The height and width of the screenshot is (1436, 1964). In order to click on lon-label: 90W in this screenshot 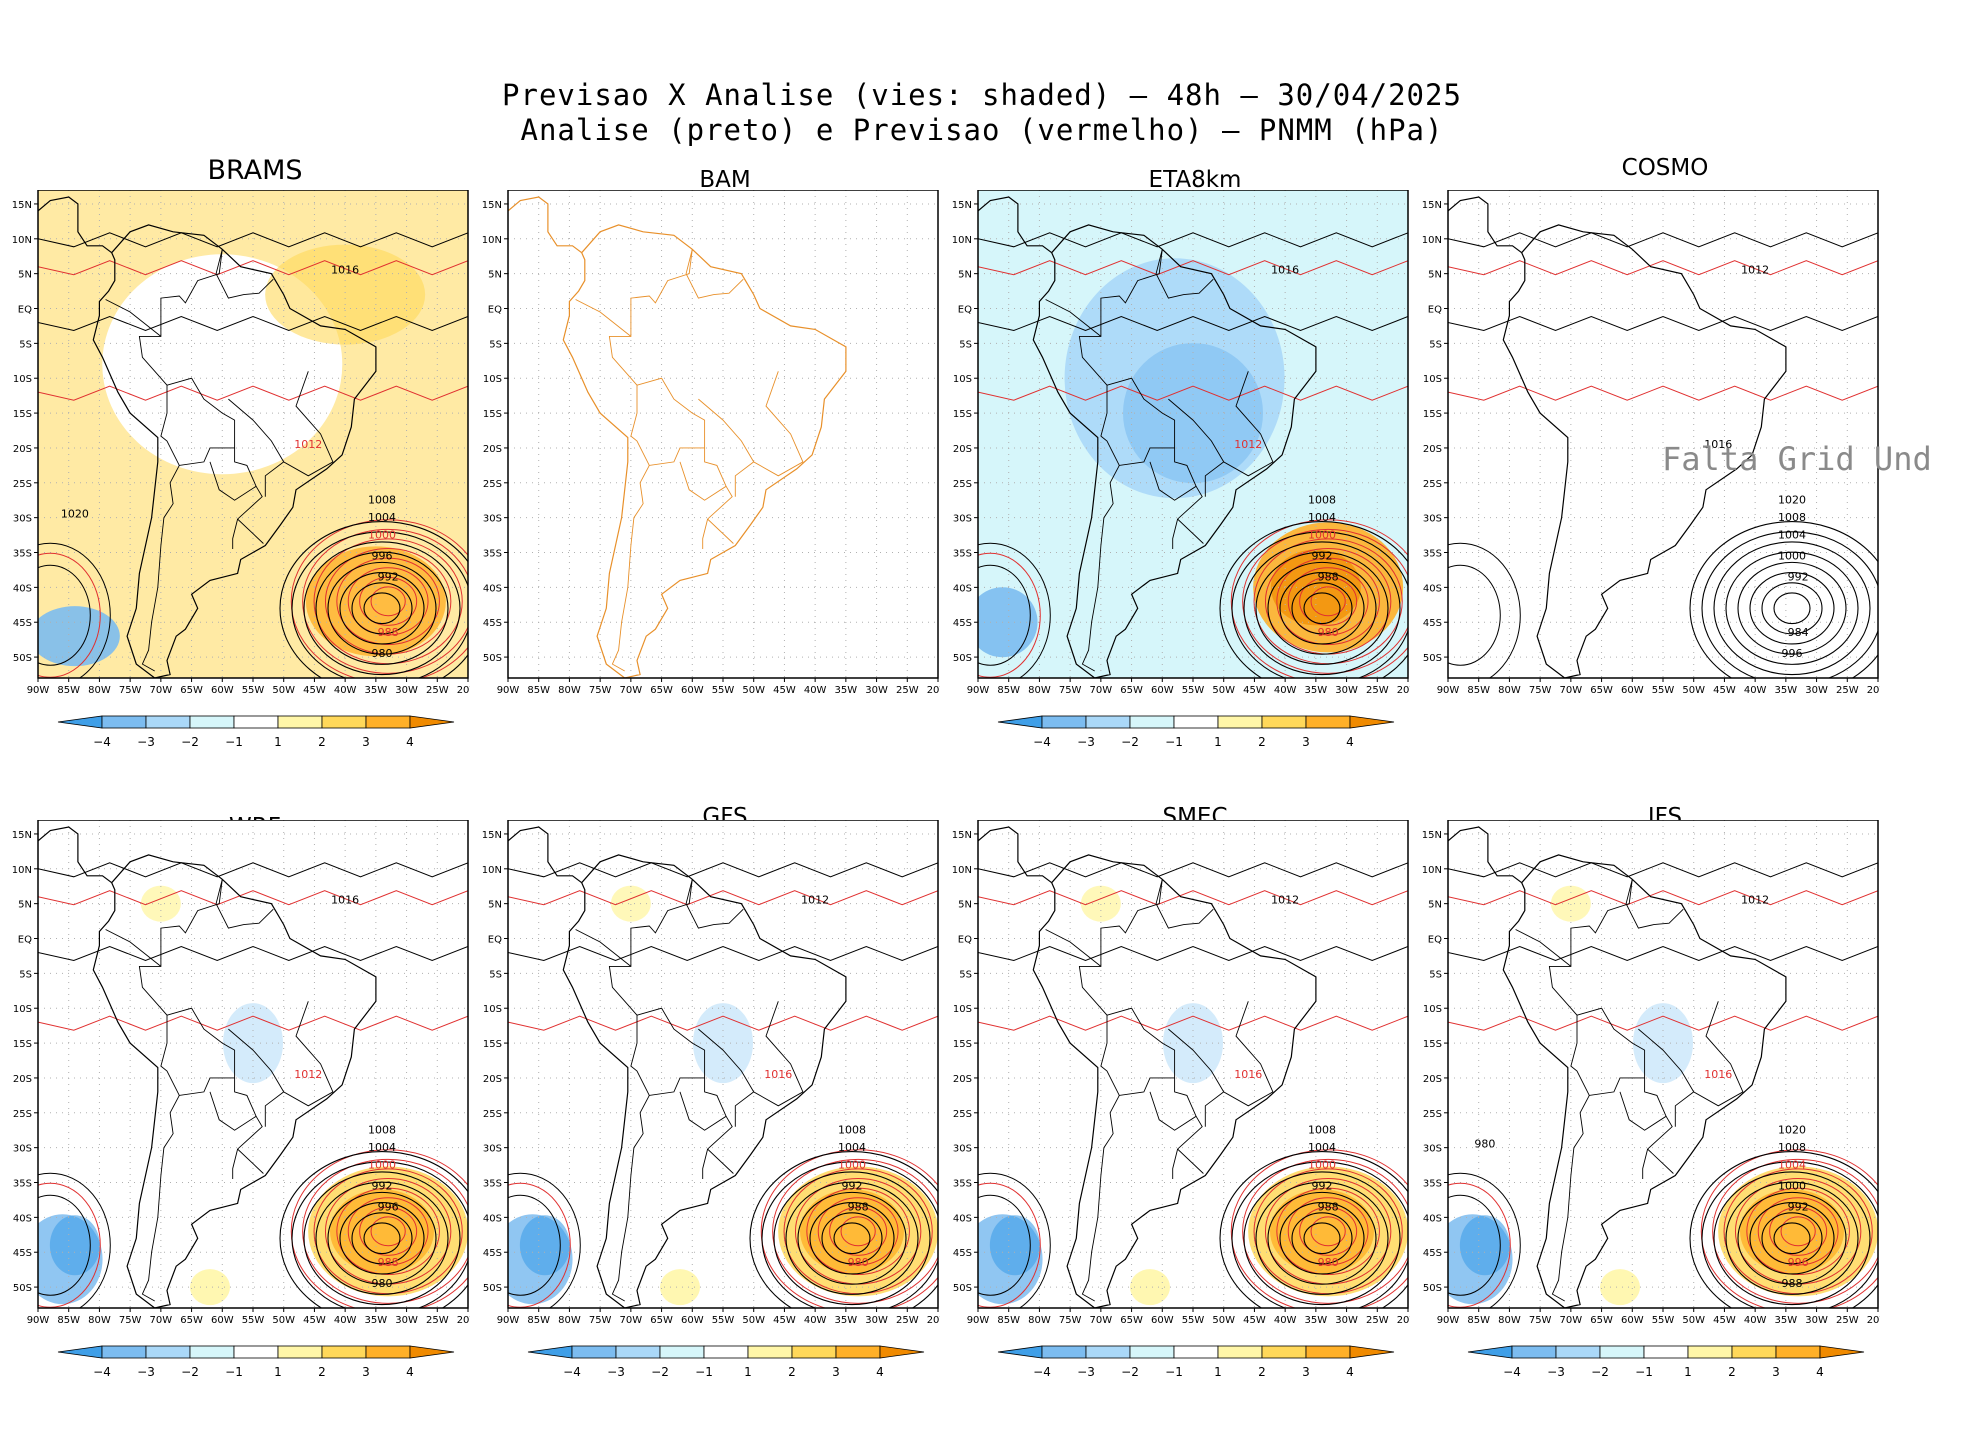, I will do `click(978, 690)`.